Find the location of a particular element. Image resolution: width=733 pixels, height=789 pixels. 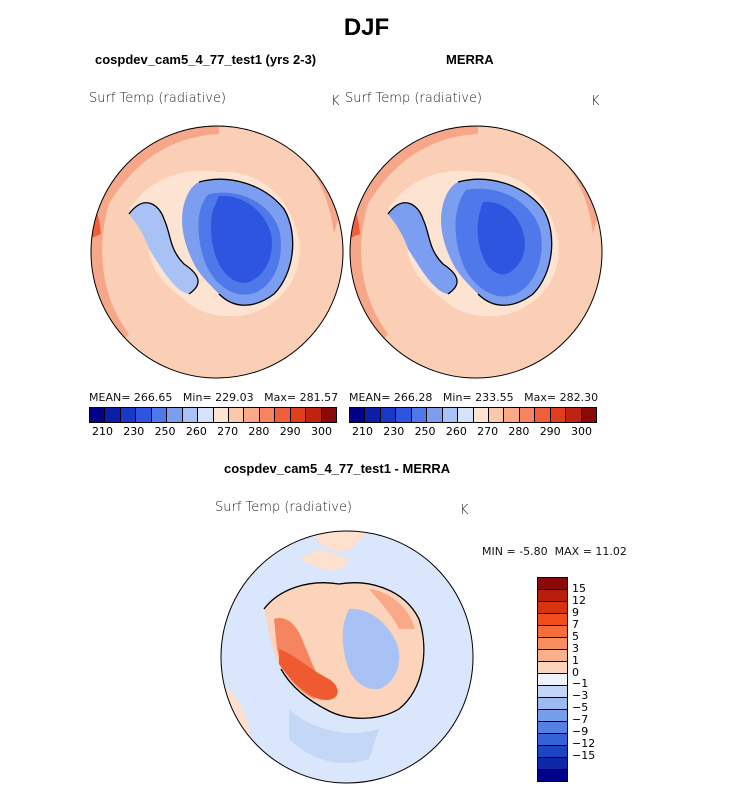

right-colorbar-ticks: 210 230 250 260 270 280 290 300 is located at coordinates (472, 431).